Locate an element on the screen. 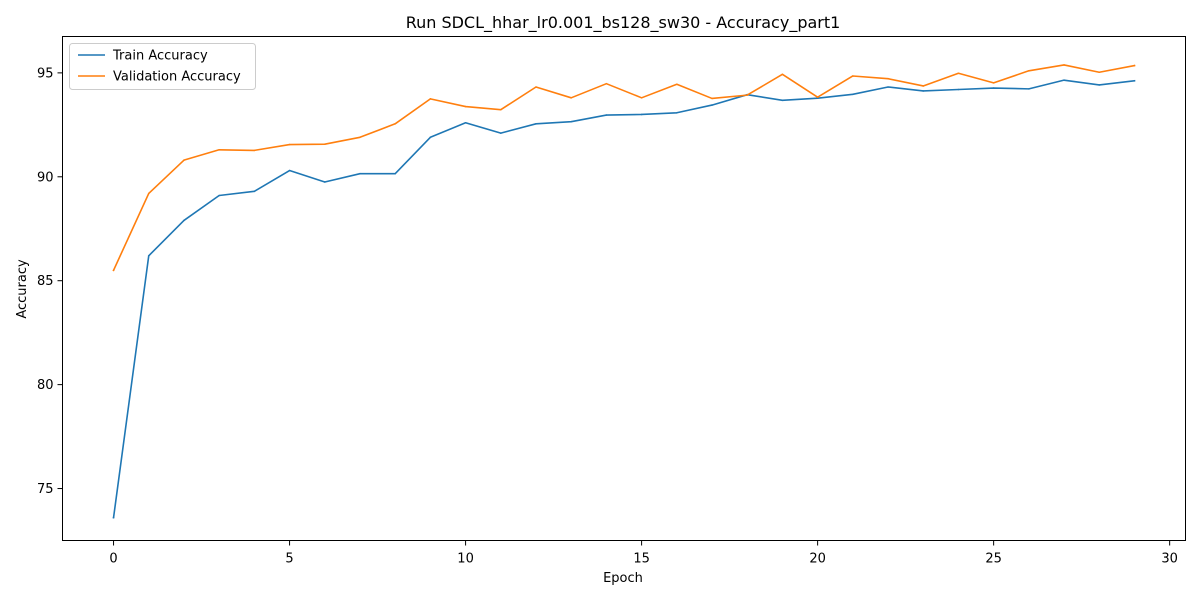 The image size is (1200, 600). x-tick-label: 30 is located at coordinates (1169, 559).